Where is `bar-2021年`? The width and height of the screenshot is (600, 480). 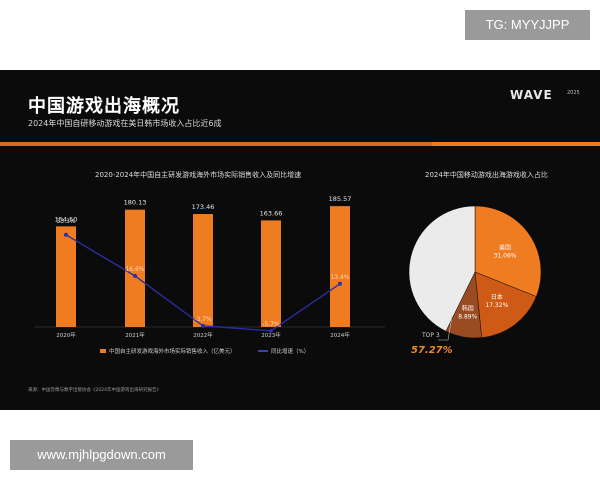
bar-2021年 is located at coordinates (135, 268).